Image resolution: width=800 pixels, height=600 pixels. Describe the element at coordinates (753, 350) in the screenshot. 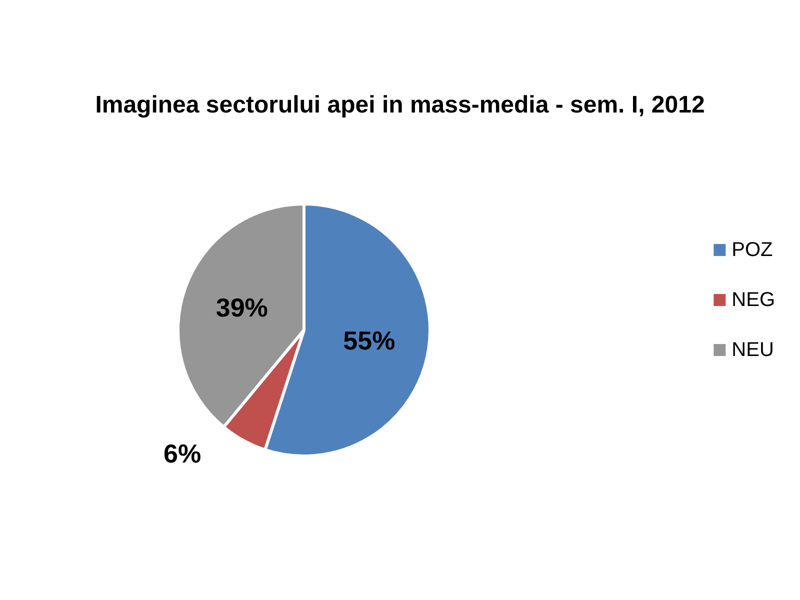

I see `legend-label: NEU` at that location.